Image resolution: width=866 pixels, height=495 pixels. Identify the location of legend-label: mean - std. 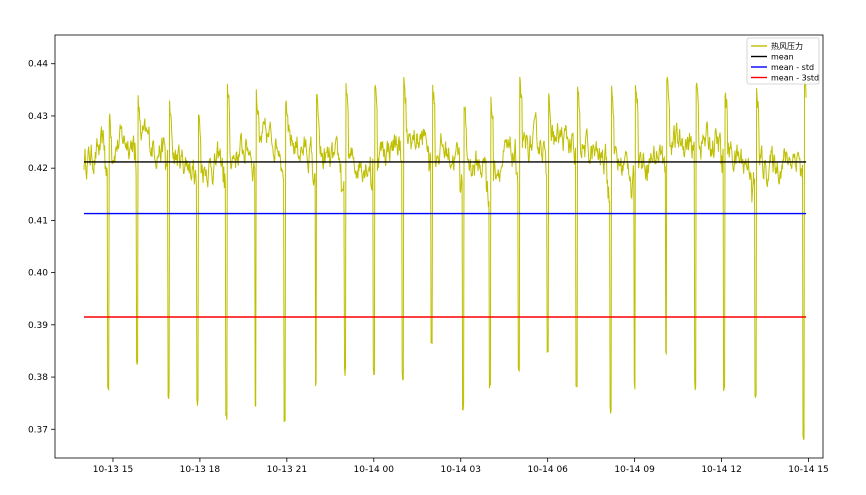
(792, 67).